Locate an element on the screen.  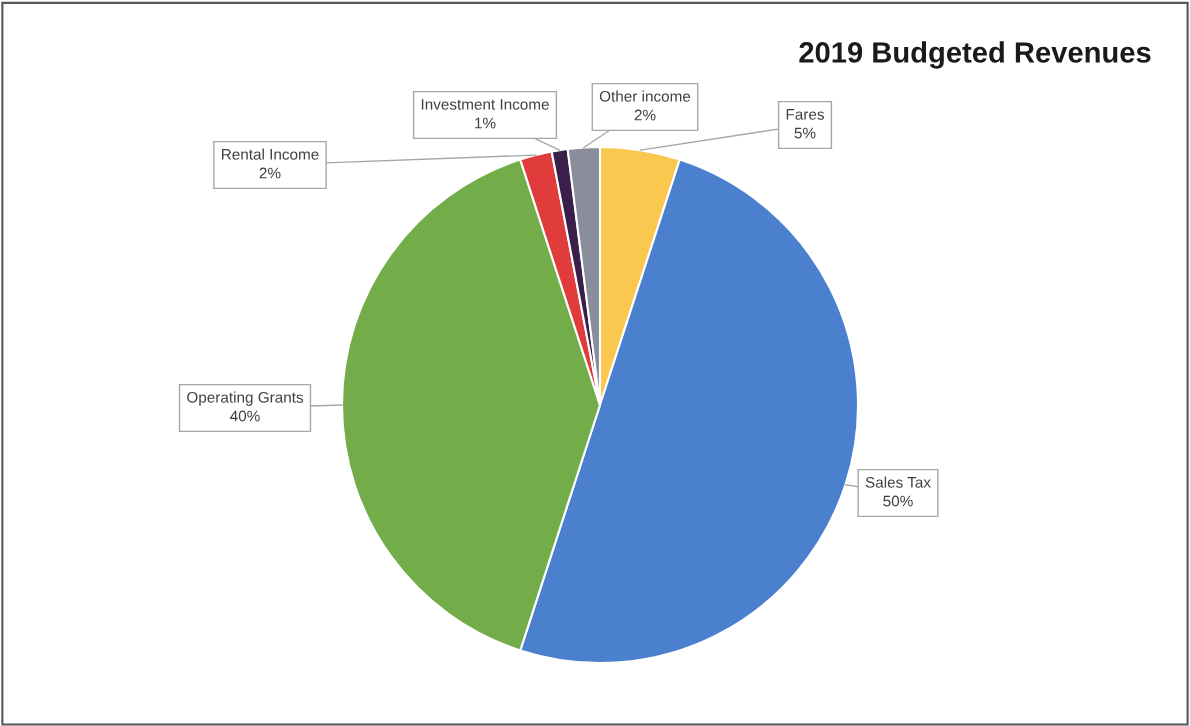
slice-label: Fares is located at coordinates (805, 114).